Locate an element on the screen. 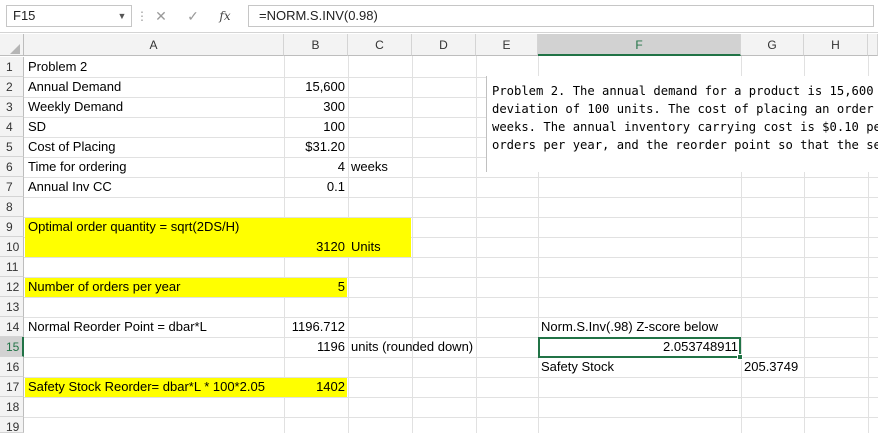 The height and width of the screenshot is (437, 878). cell-c10: Units is located at coordinates (366, 246).